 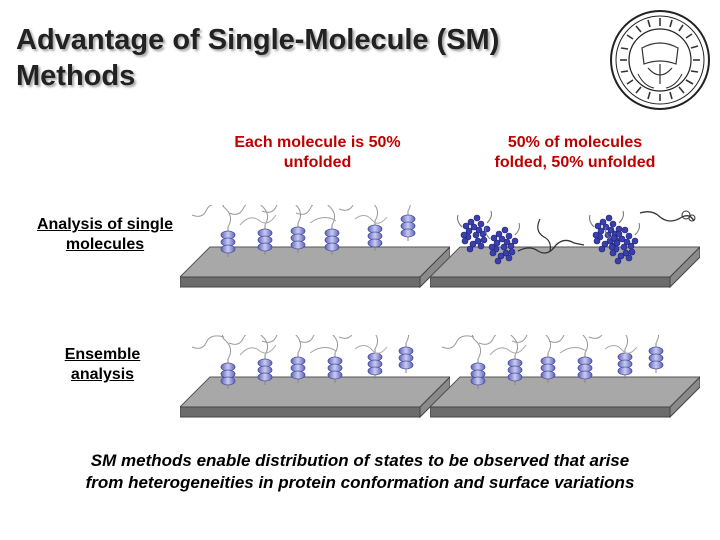 I want to click on column-header-left-line-1: Each molecule is 50%, so click(x=317, y=142).